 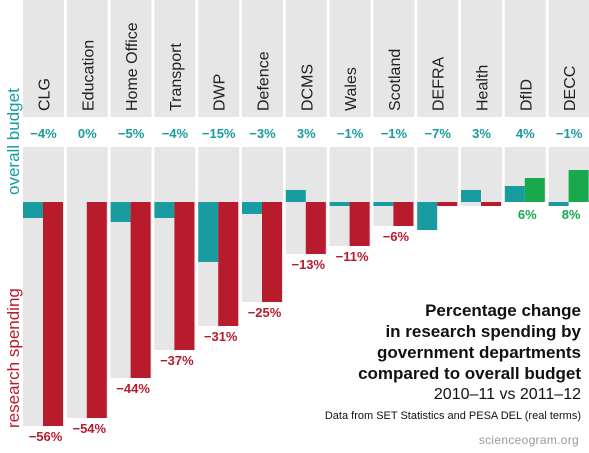 I want to click on dept-label-defra: DEFRA, so click(x=439, y=83).